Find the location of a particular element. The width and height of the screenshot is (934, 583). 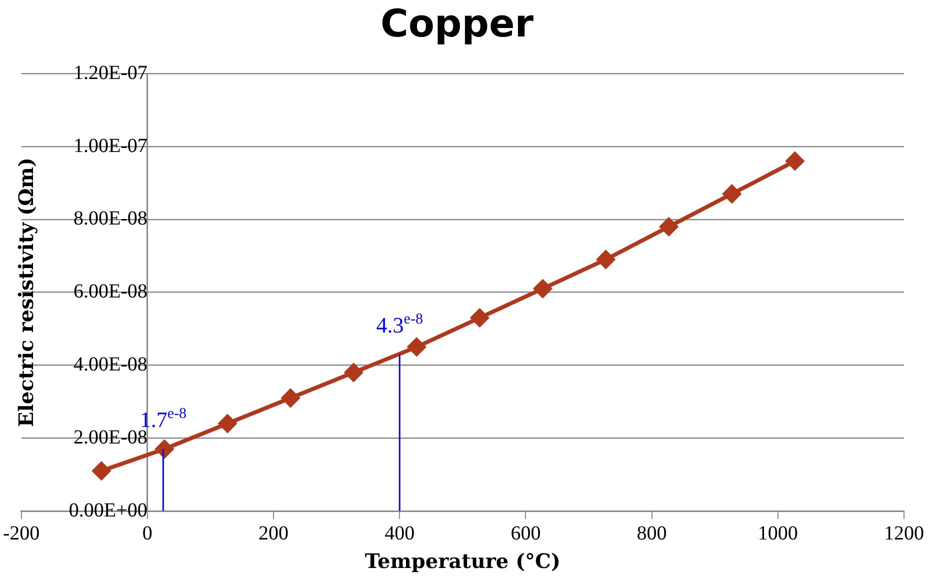

x-tick-label: 0 is located at coordinates (147, 533).